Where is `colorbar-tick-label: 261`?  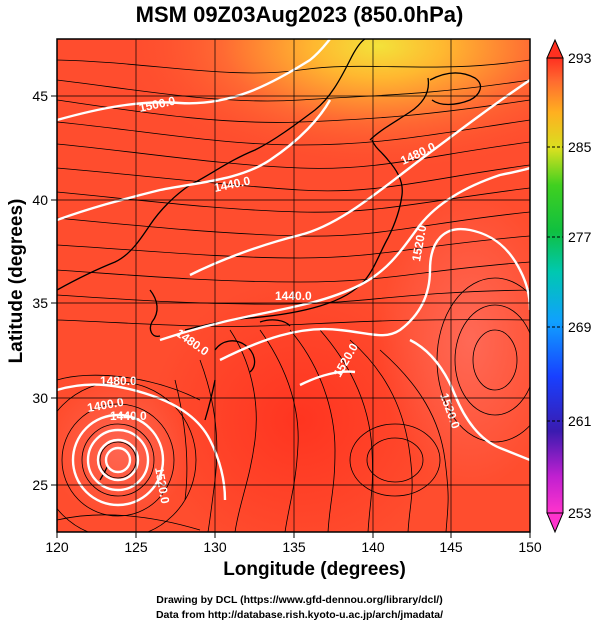
colorbar-tick-label: 261 is located at coordinates (580, 421).